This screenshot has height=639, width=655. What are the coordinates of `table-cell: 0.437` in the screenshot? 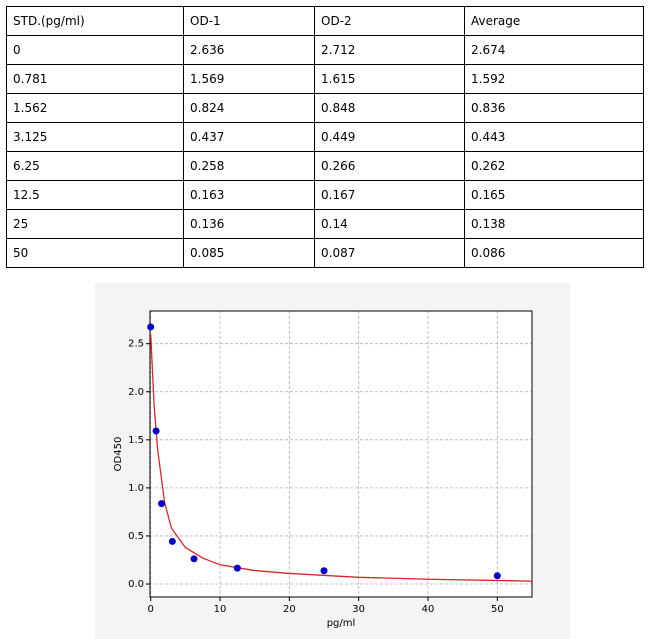 It's located at (249, 137).